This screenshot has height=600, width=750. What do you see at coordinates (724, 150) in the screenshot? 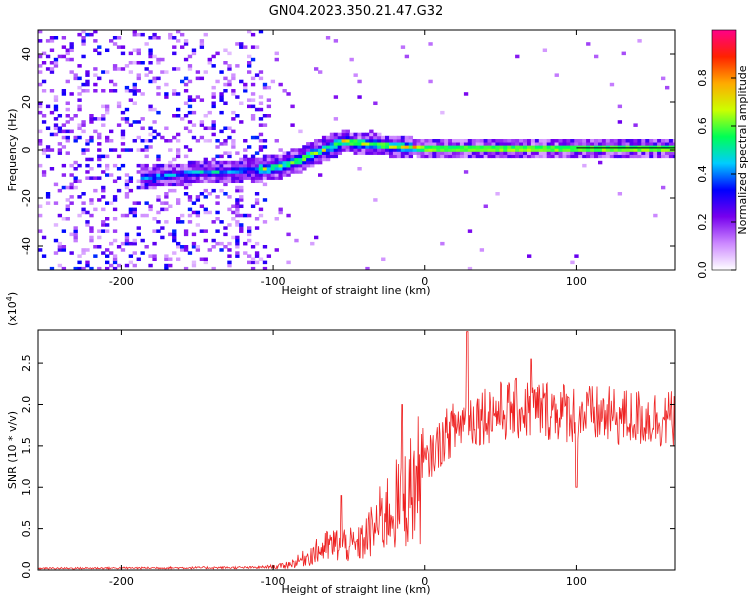
I see `colorbar-frame` at bounding box center [724, 150].